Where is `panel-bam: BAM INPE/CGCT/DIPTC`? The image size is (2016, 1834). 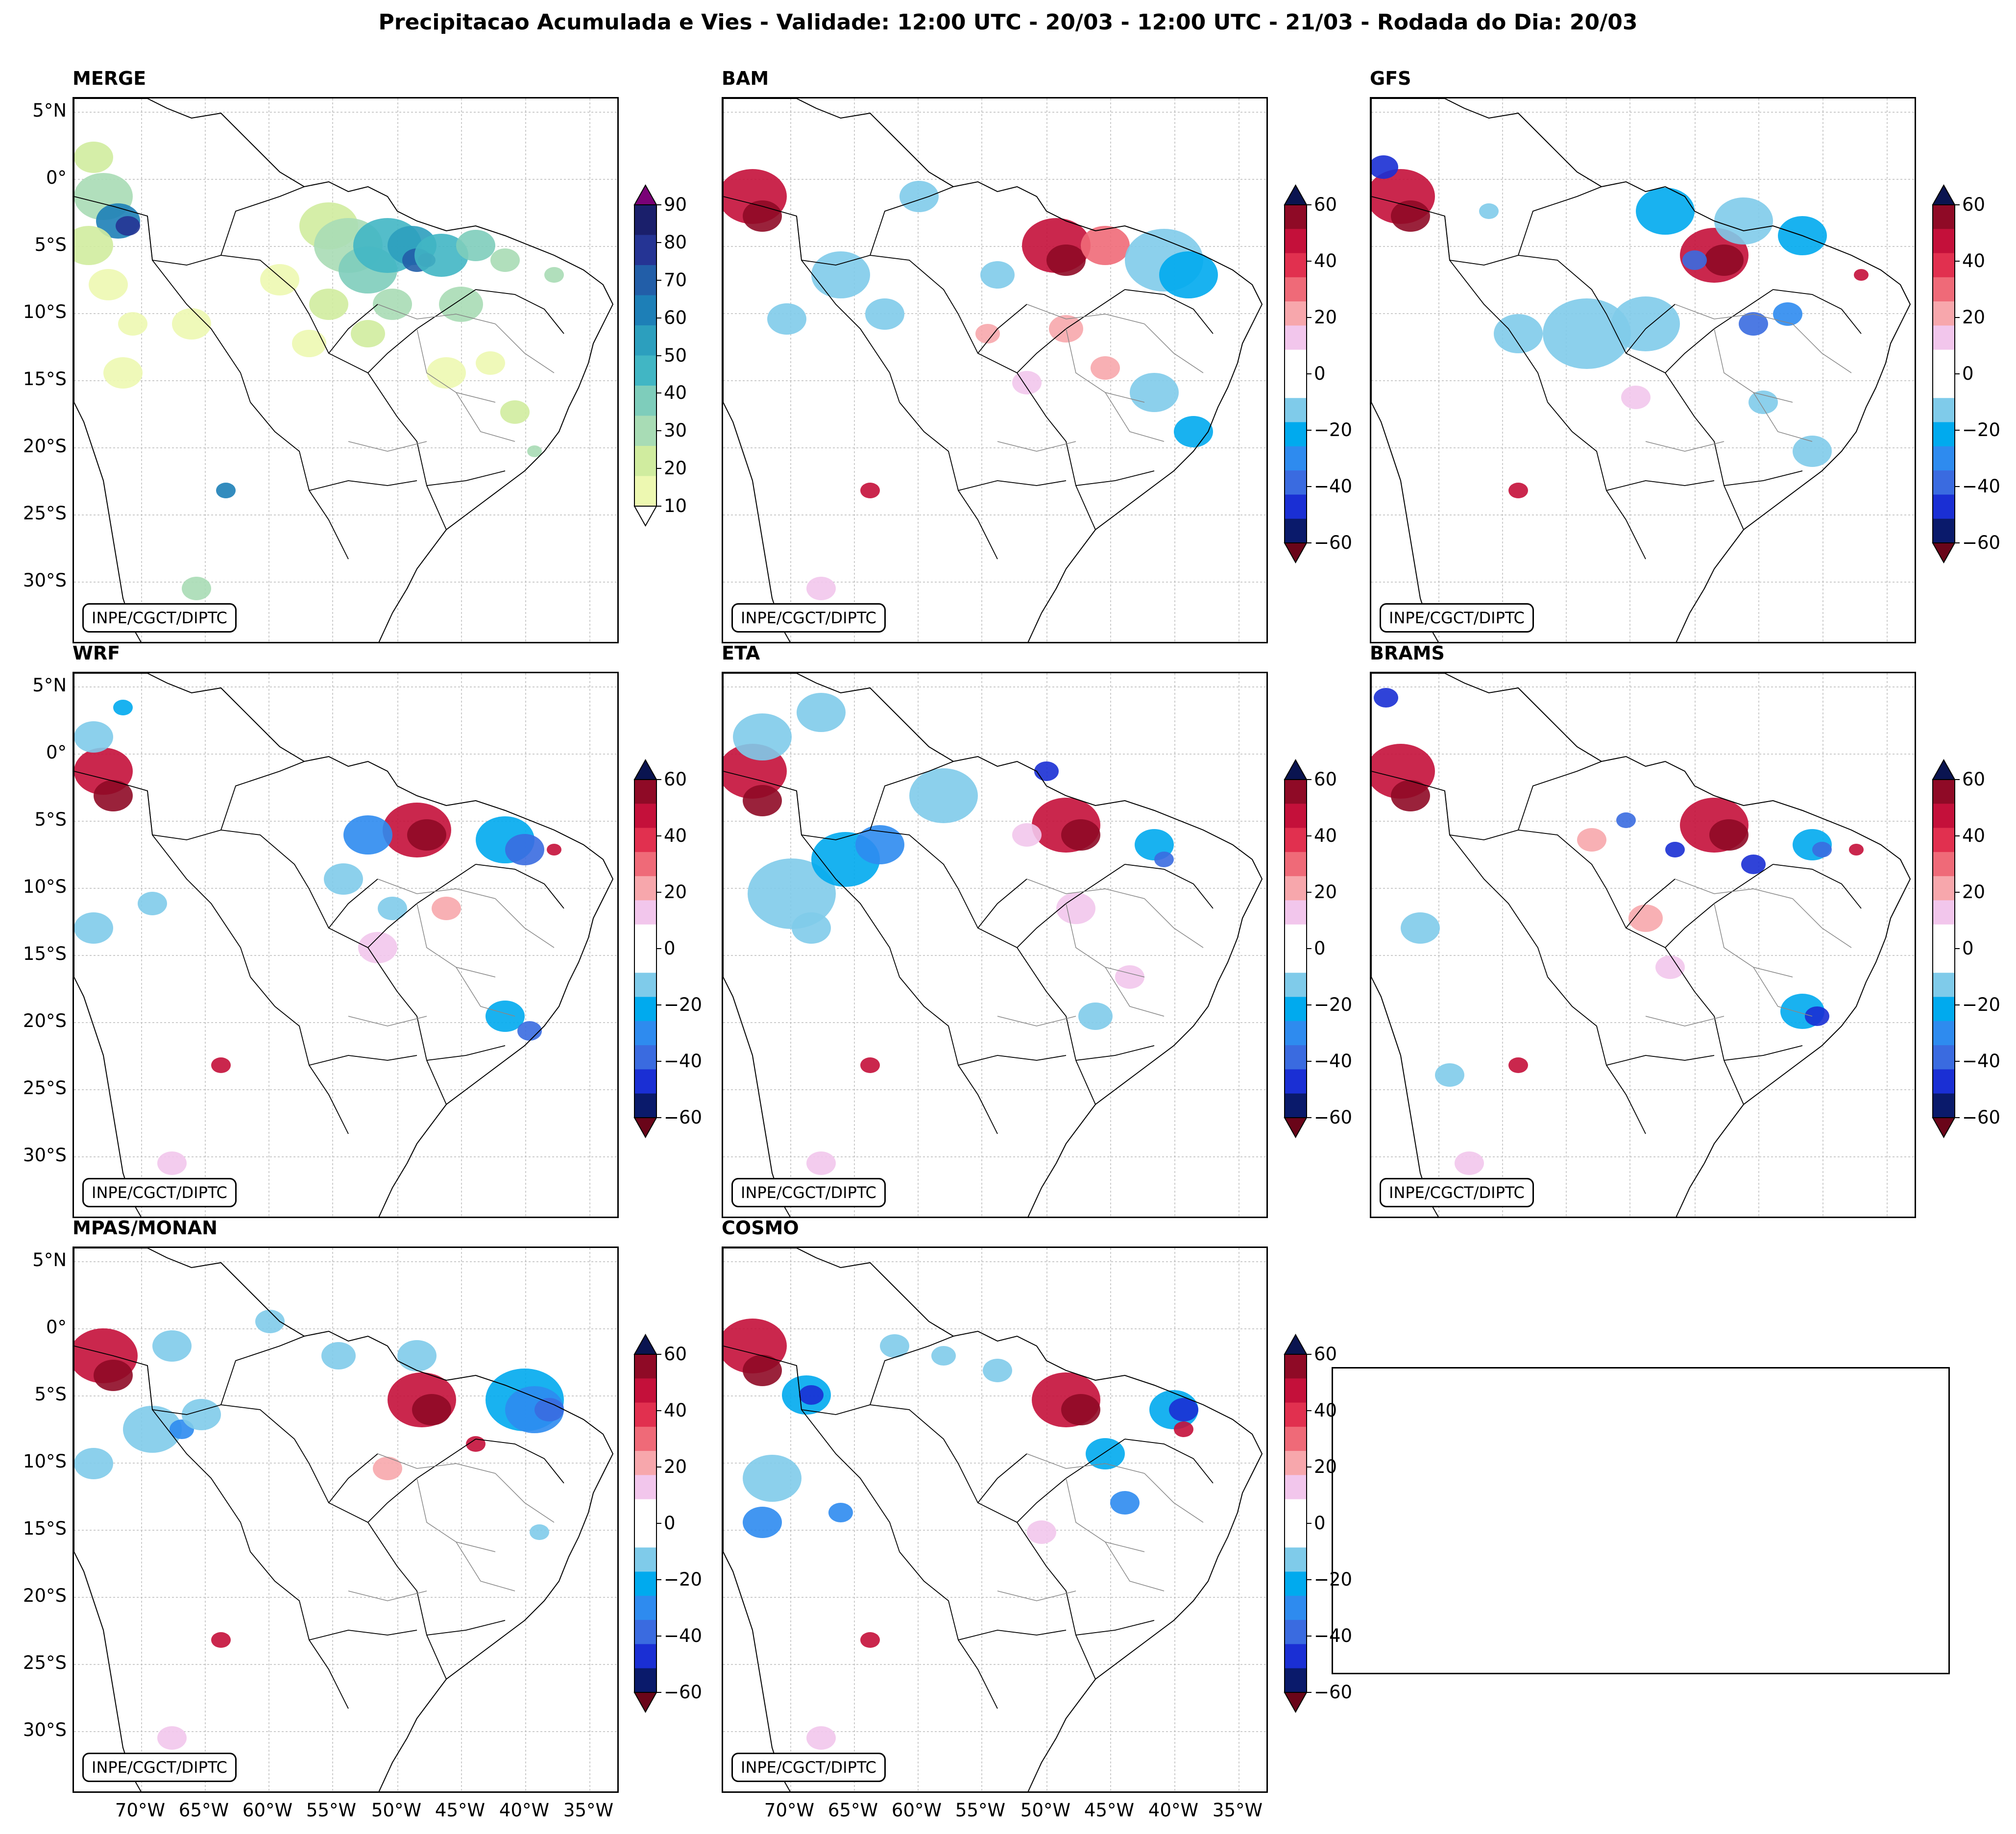 panel-bam: BAM INPE/CGCT/DIPTC is located at coordinates (995, 355).